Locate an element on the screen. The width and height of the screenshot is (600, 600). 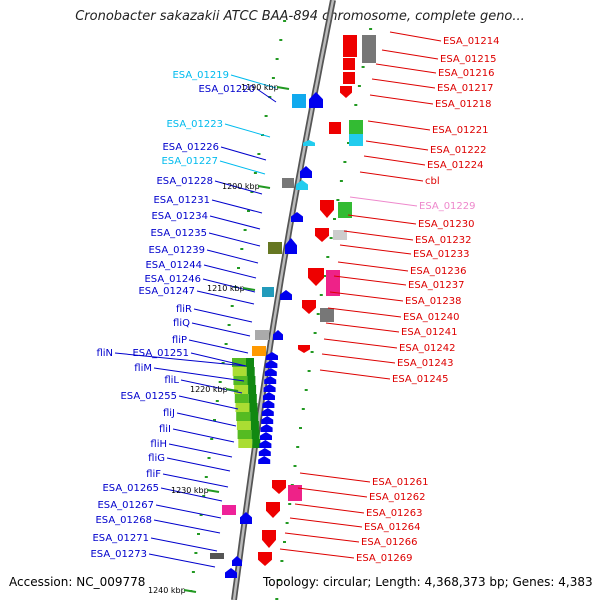
gene-label-ESA_01234: ESA_01234 is located at coordinates (179, 216).